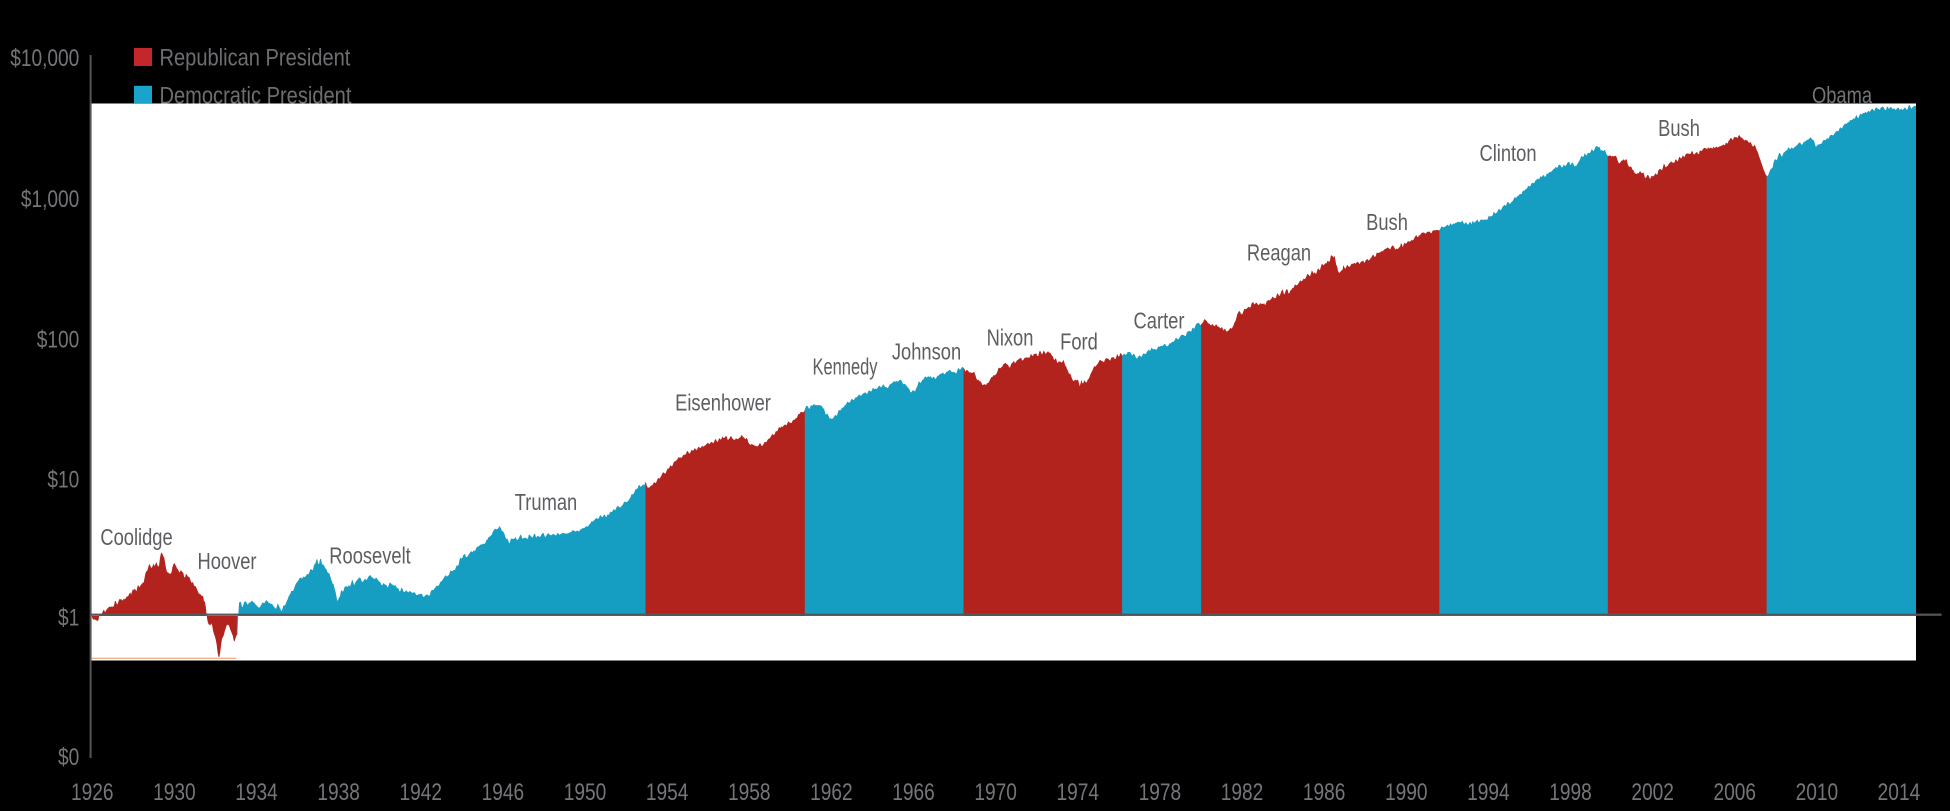 Image resolution: width=1950 pixels, height=811 pixels. I want to click on svg-text: 1958, so click(749, 792).